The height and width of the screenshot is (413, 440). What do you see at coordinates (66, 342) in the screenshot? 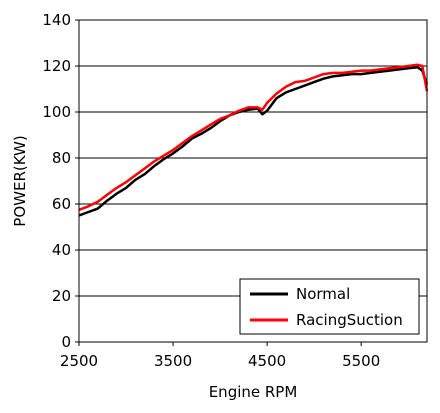
I see `y-tick-label-0: 0` at bounding box center [66, 342].